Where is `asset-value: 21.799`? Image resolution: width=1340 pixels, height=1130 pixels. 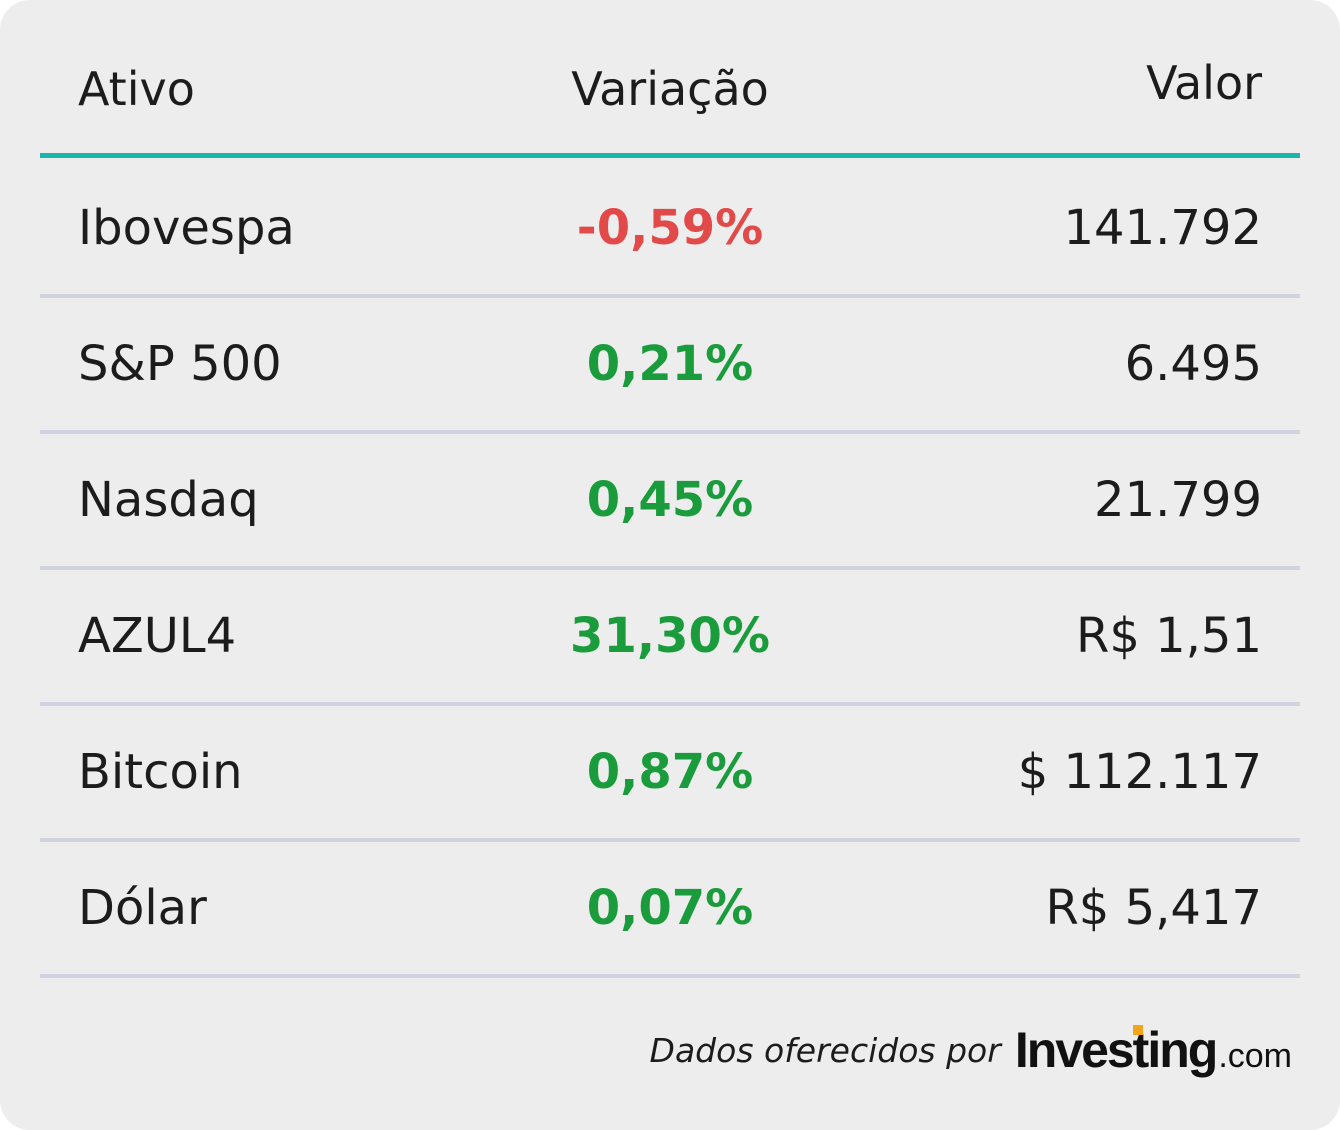
asset-value: 21.799 is located at coordinates (1178, 500).